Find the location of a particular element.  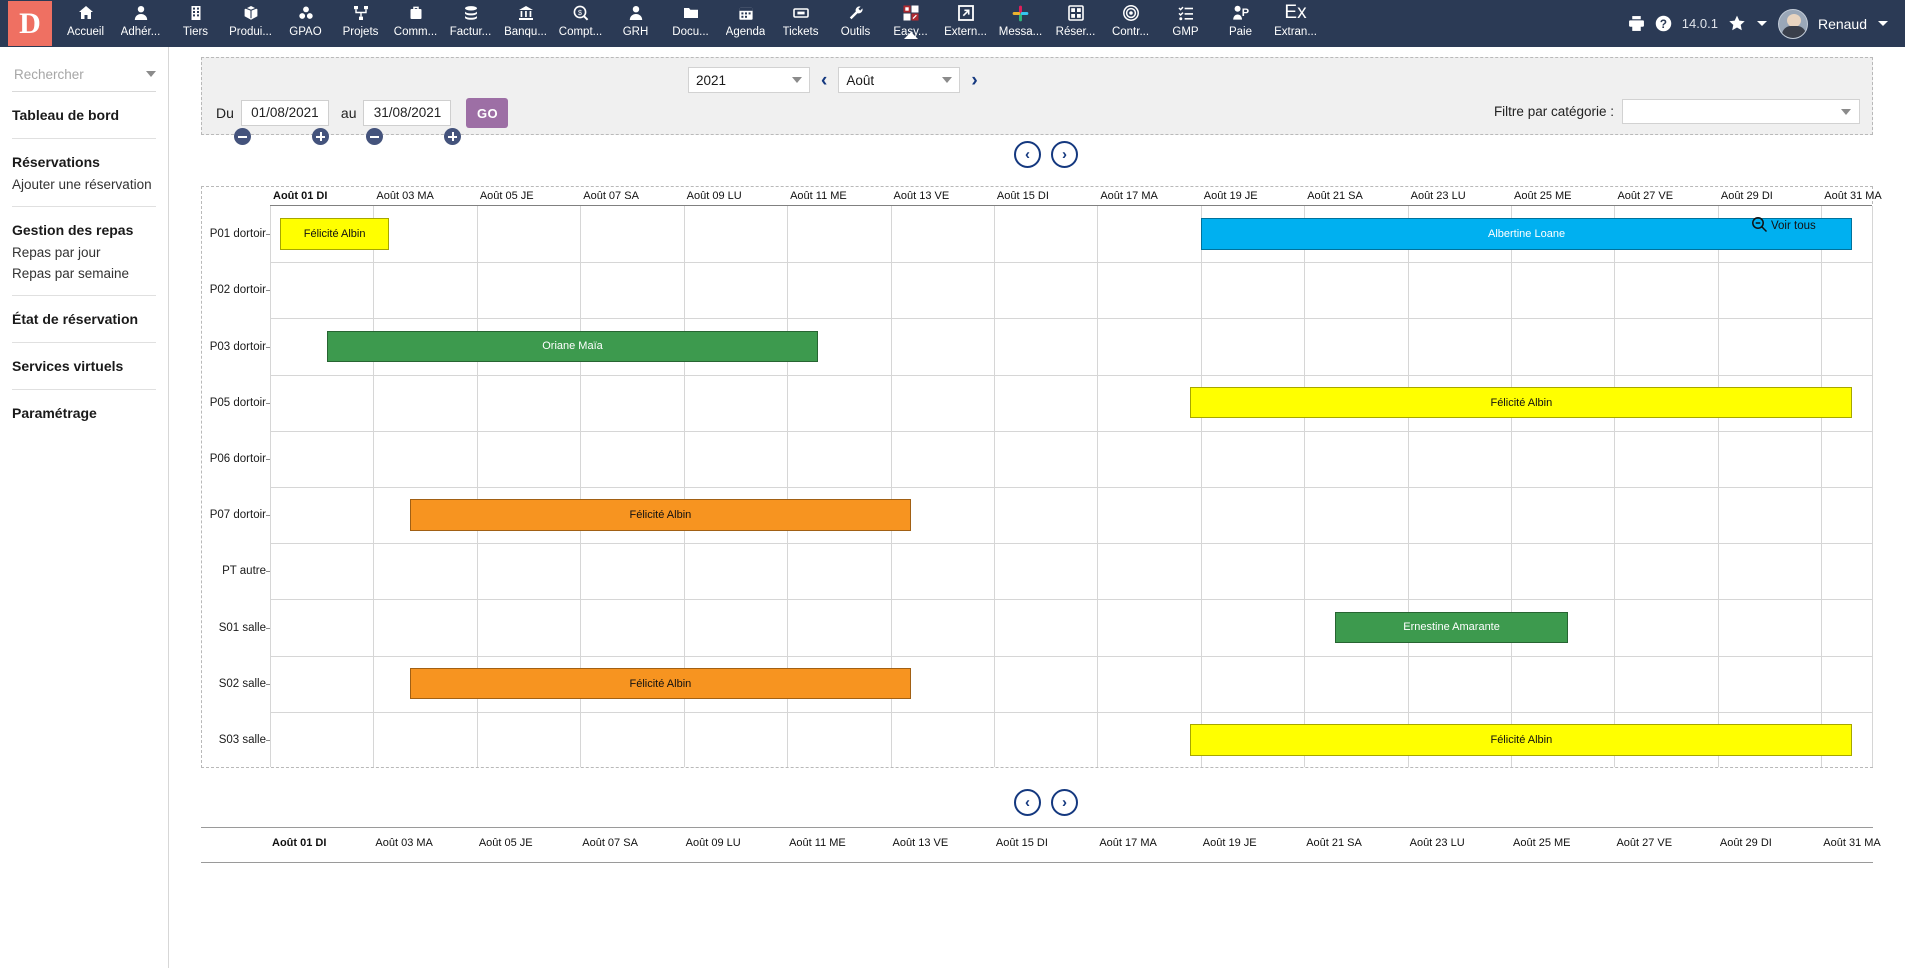

gantt-reservation-bar: Albertine Loane is located at coordinates (1526, 234).